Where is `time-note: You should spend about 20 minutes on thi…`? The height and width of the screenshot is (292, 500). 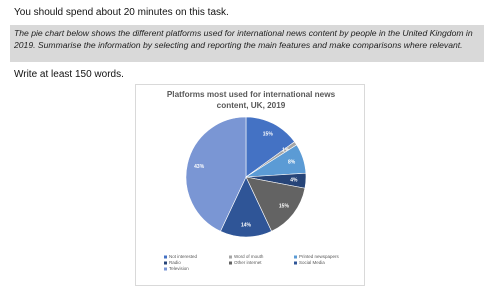
time-note: You should spend about 20 minutes on thi… is located at coordinates (121, 12).